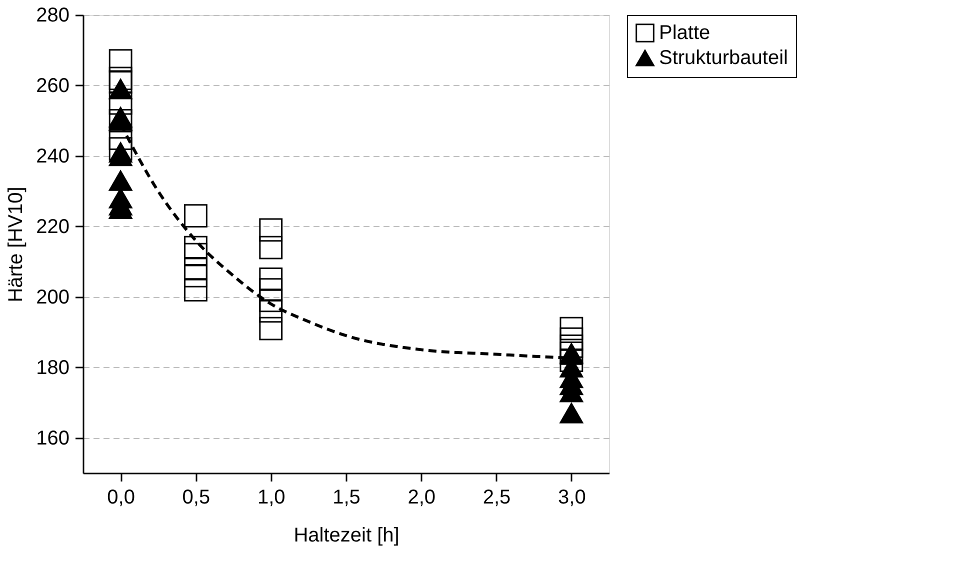 The width and height of the screenshot is (955, 588). What do you see at coordinates (53, 438) in the screenshot?
I see `y-tick-label: 160` at bounding box center [53, 438].